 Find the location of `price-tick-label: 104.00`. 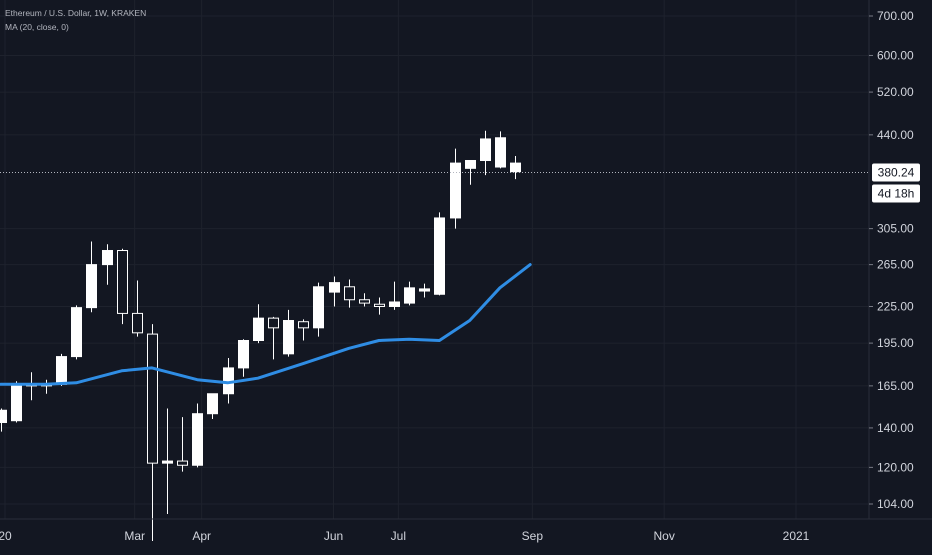

price-tick-label: 104.00 is located at coordinates (895, 504).